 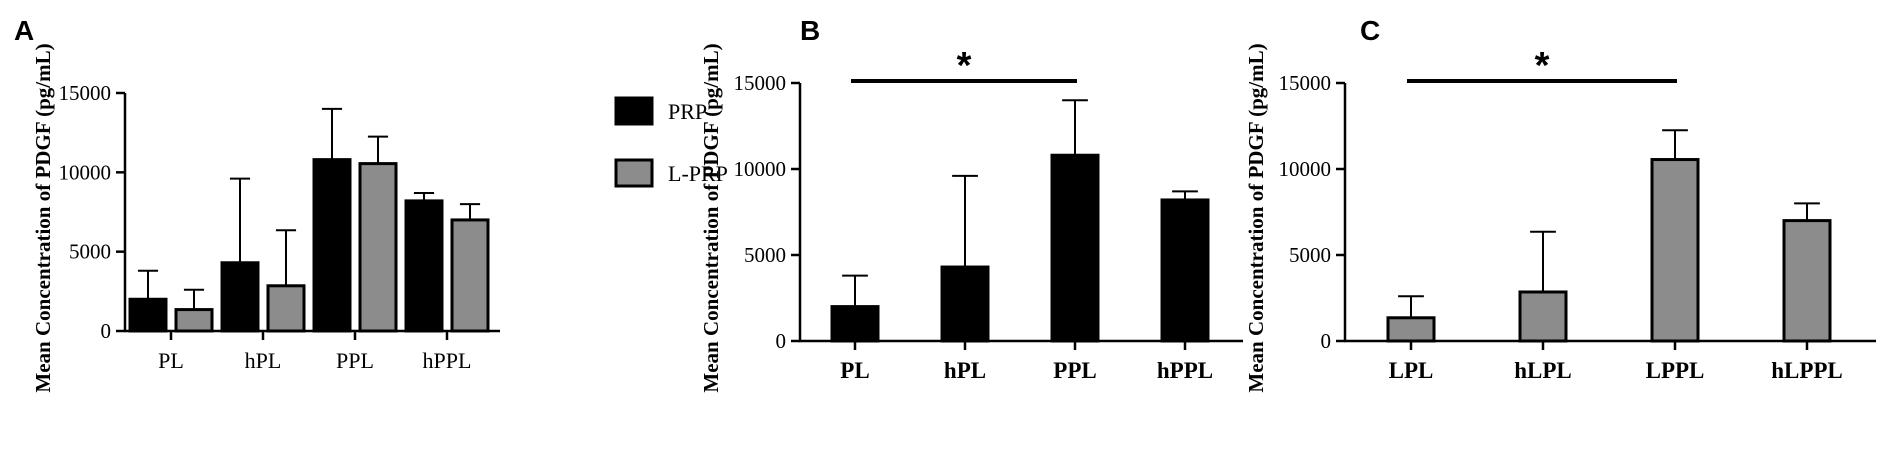 I want to click on legend: PRP L-PRP, so click(x=671, y=142).